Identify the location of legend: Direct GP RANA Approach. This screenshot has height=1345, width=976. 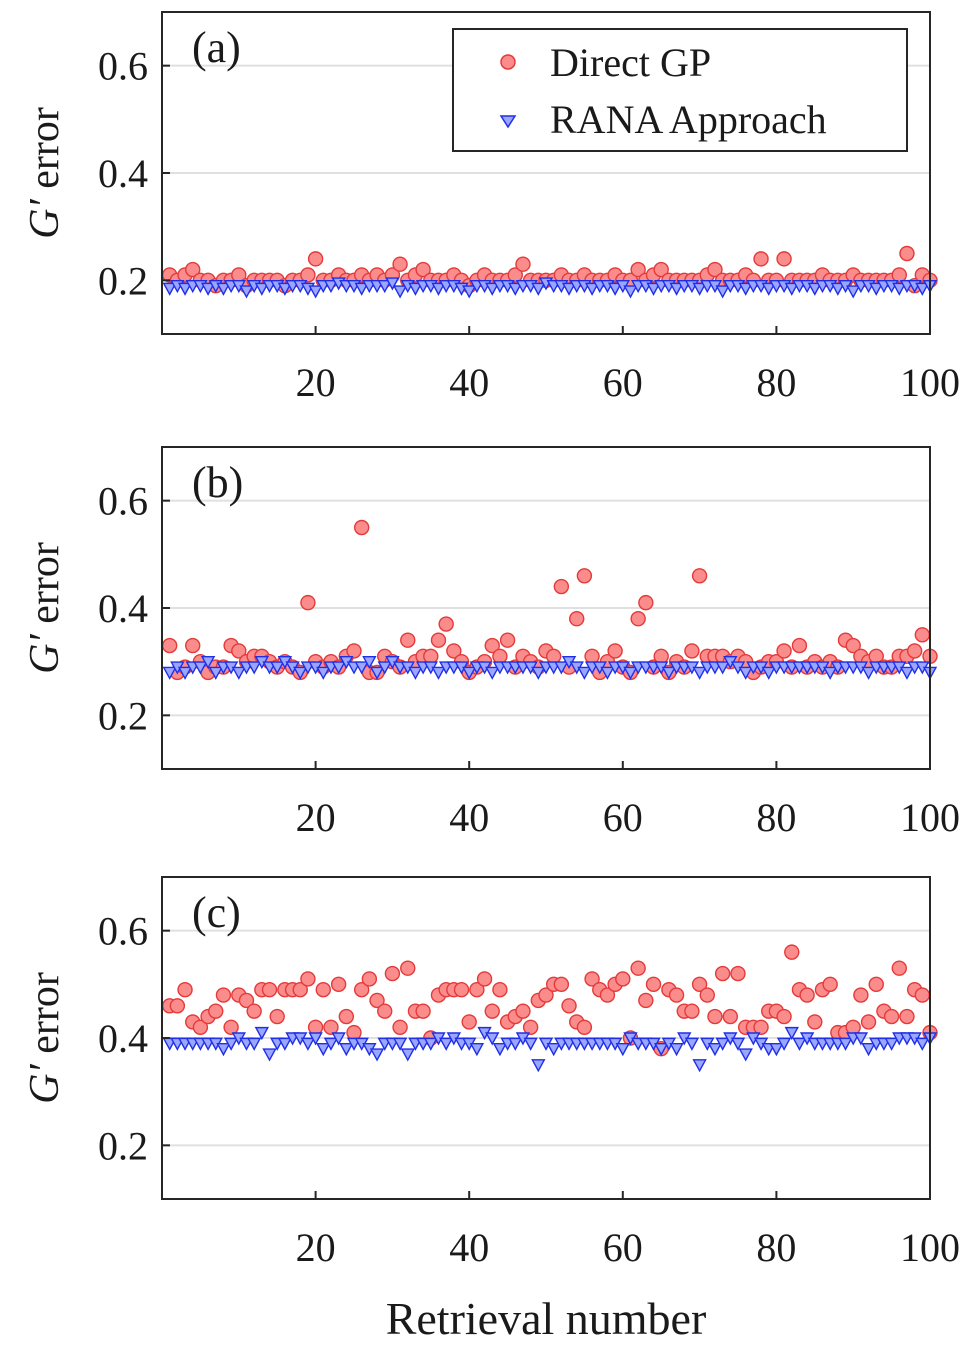
(680, 90).